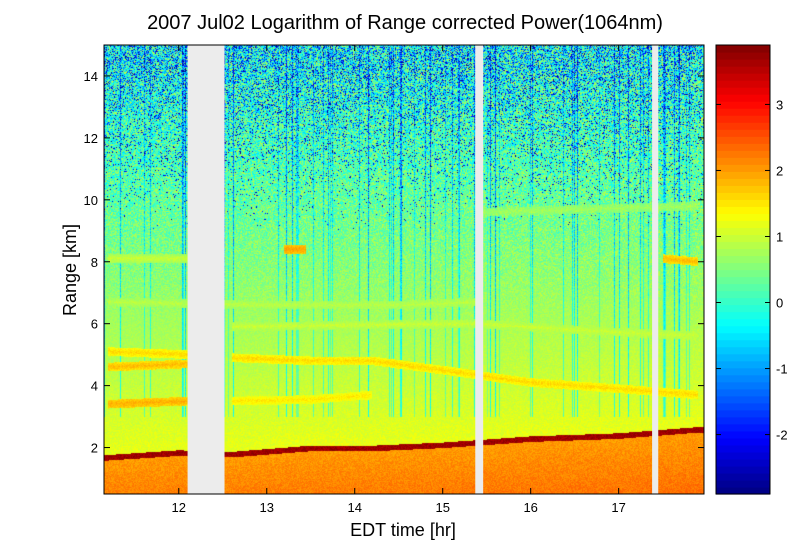 This screenshot has height=557, width=796. What do you see at coordinates (94, 448) in the screenshot?
I see `y-tick-label: 2` at bounding box center [94, 448].